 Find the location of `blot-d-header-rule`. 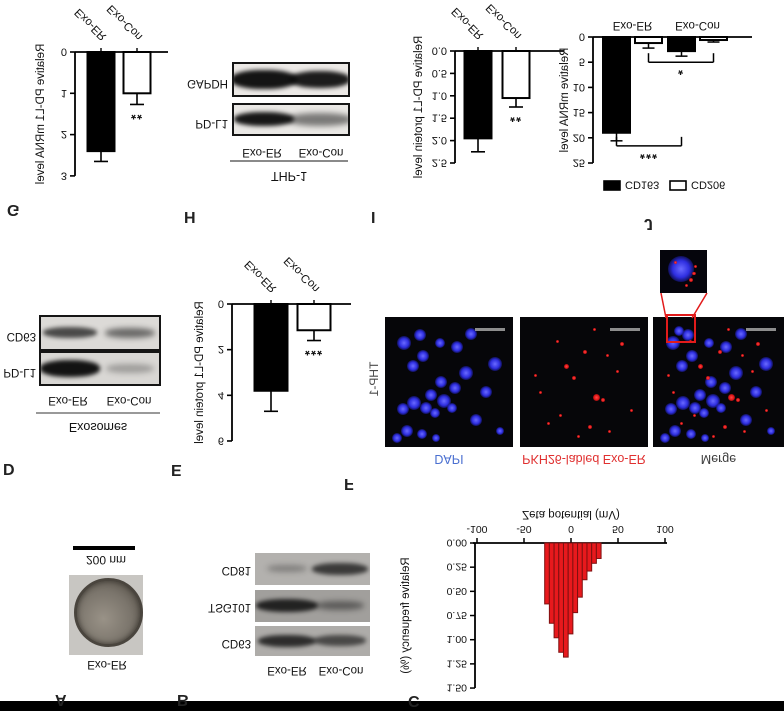

blot-d-header-rule is located at coordinates (98, 413).